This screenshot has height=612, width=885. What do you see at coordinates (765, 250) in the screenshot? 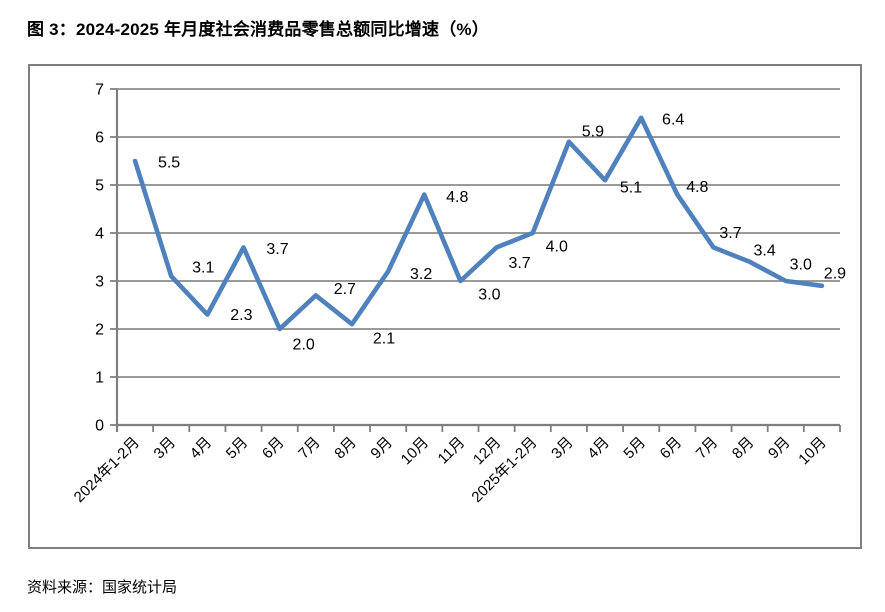
I see `data-label: 3.4` at bounding box center [765, 250].